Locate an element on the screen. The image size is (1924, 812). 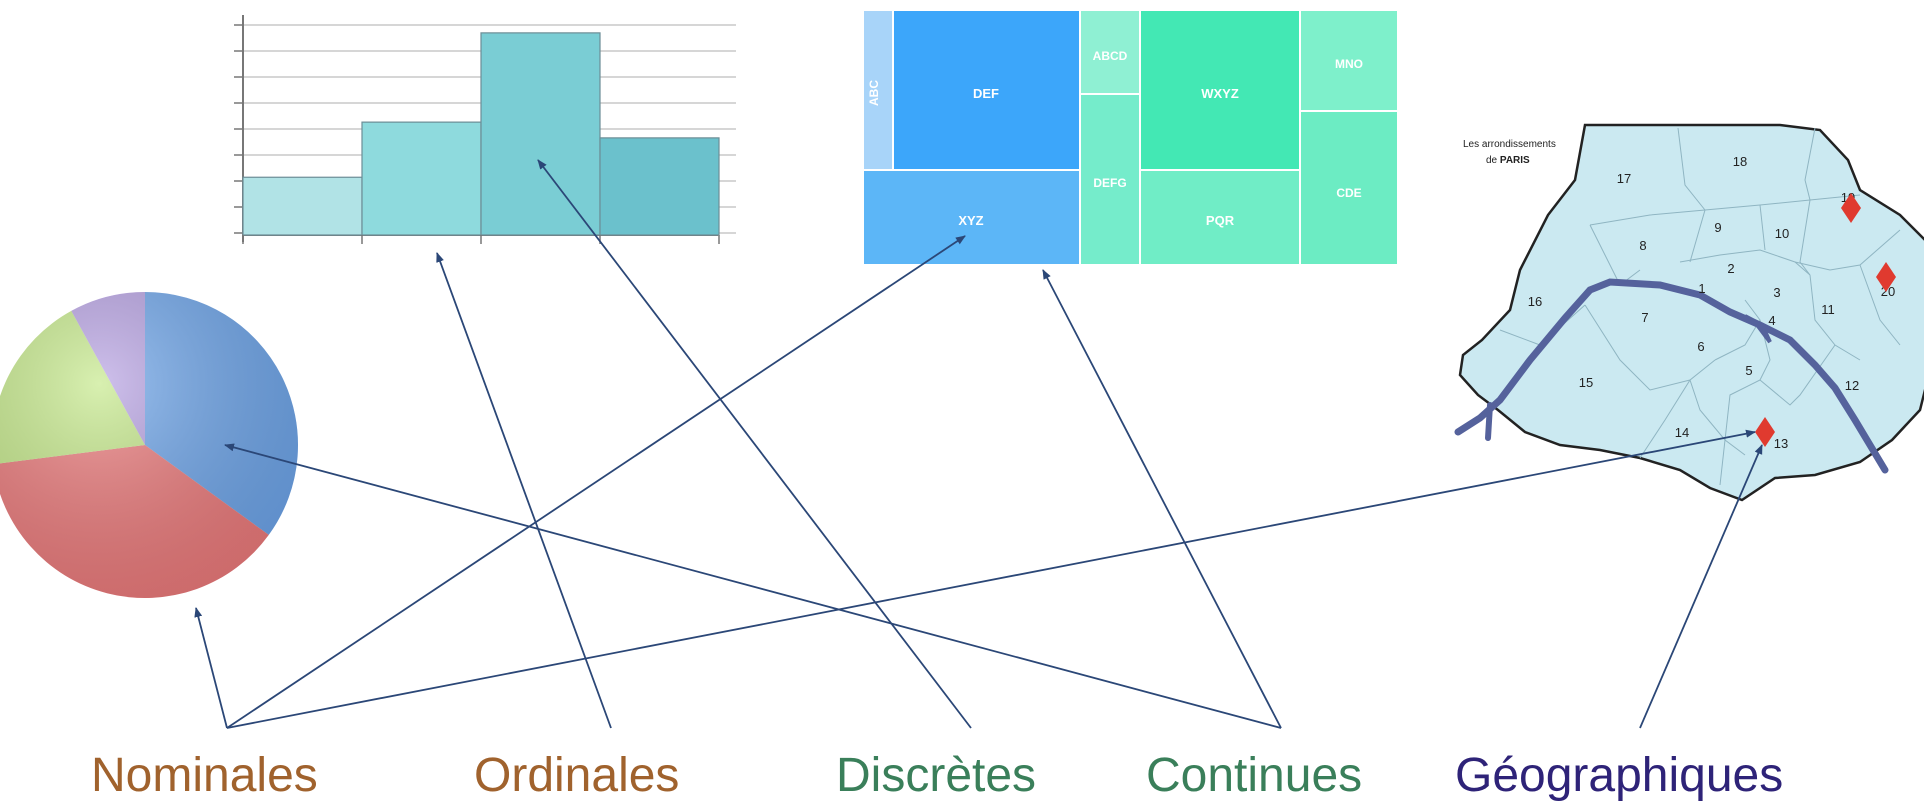
label-geographiques: Géographiques is located at coordinates (1619, 775).